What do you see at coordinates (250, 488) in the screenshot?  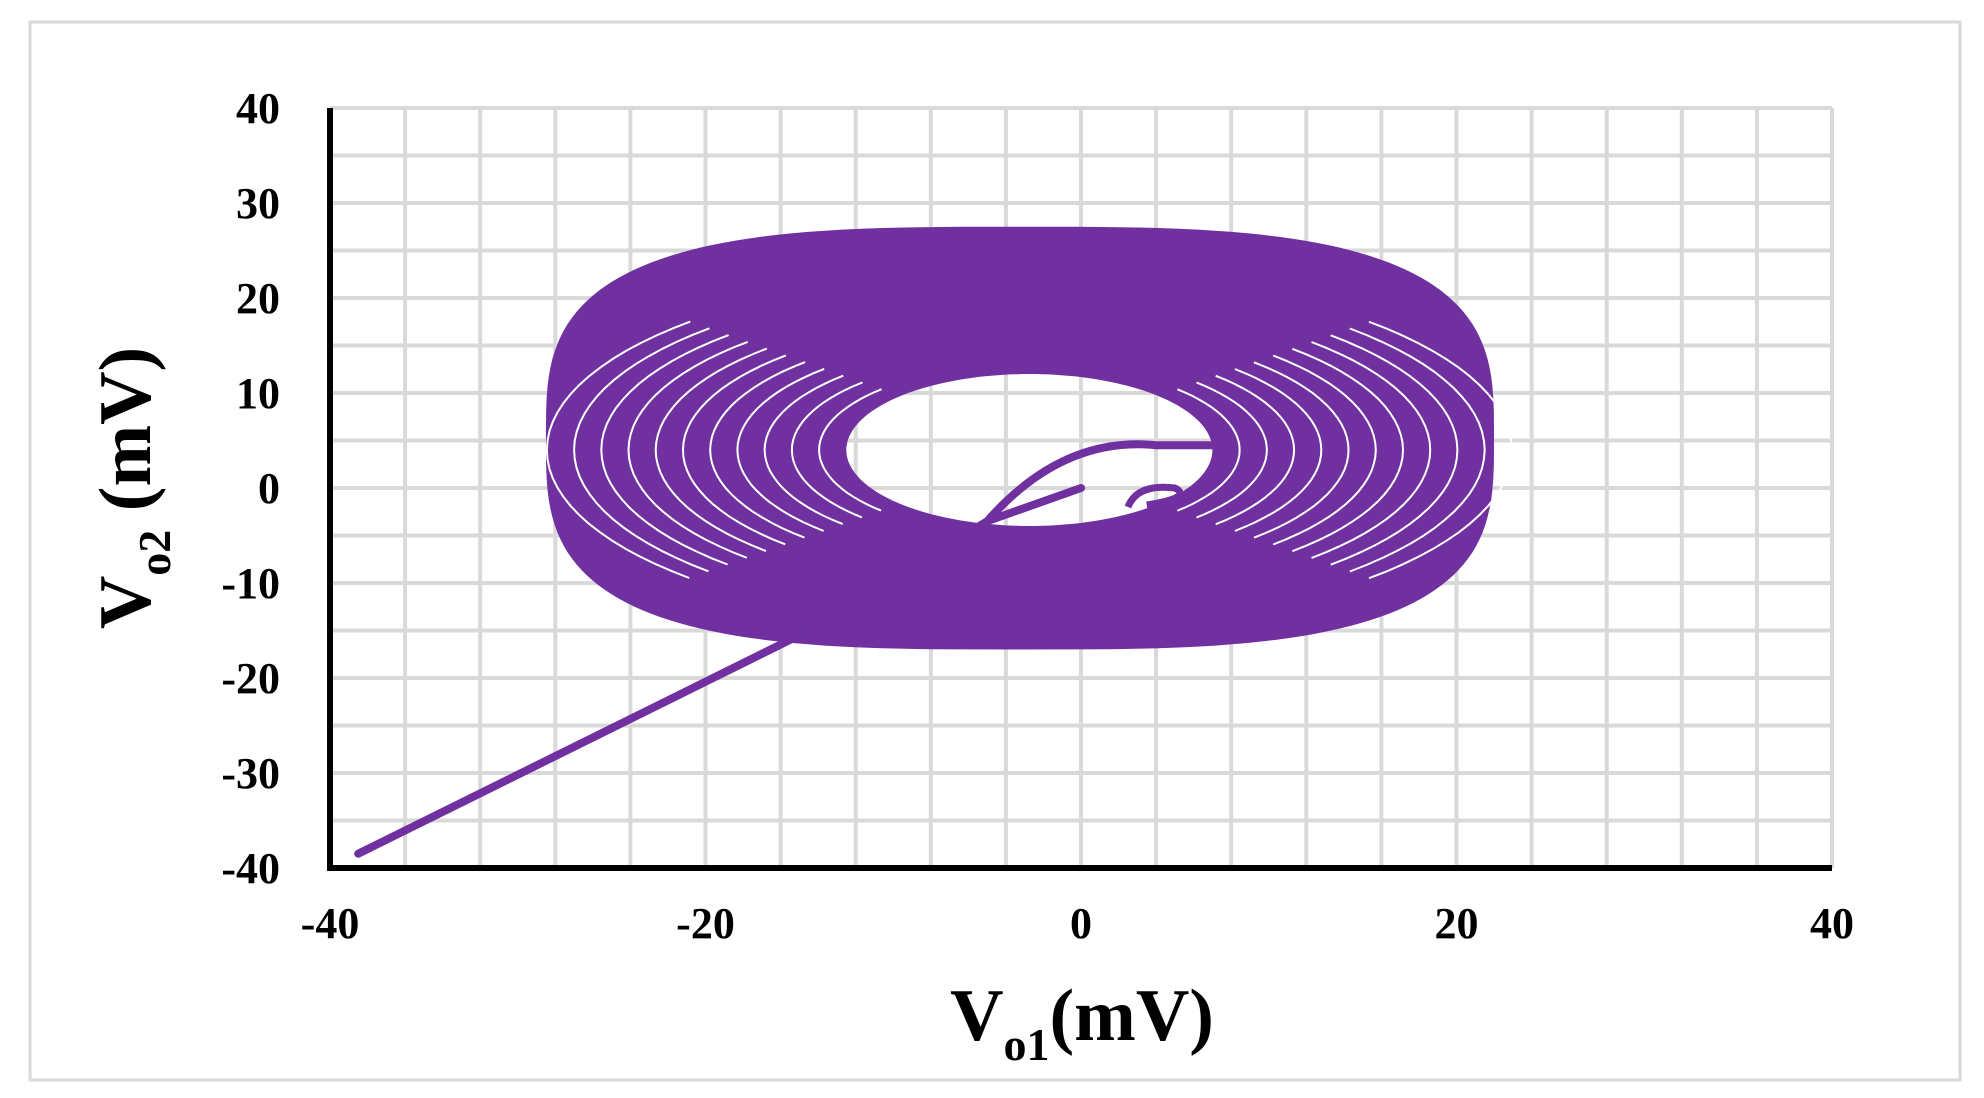 I see `y-tick-labels: 40 30 20 10 0 -10 -20 -30 -40` at bounding box center [250, 488].